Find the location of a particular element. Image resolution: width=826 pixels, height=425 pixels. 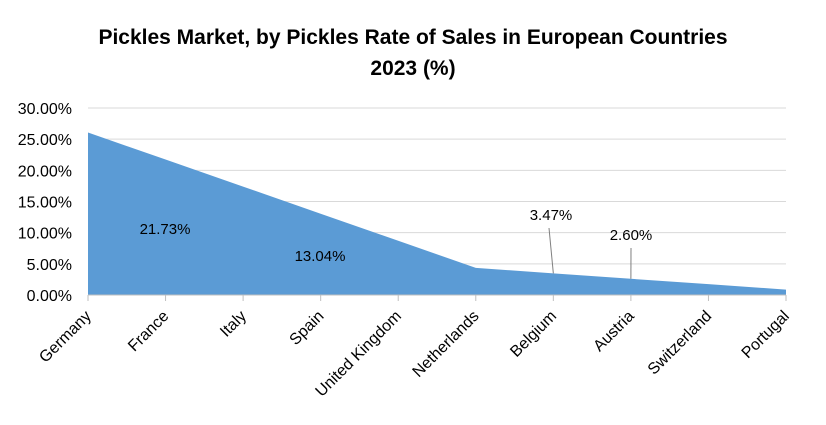

data-label: 3.47% is located at coordinates (551, 215).